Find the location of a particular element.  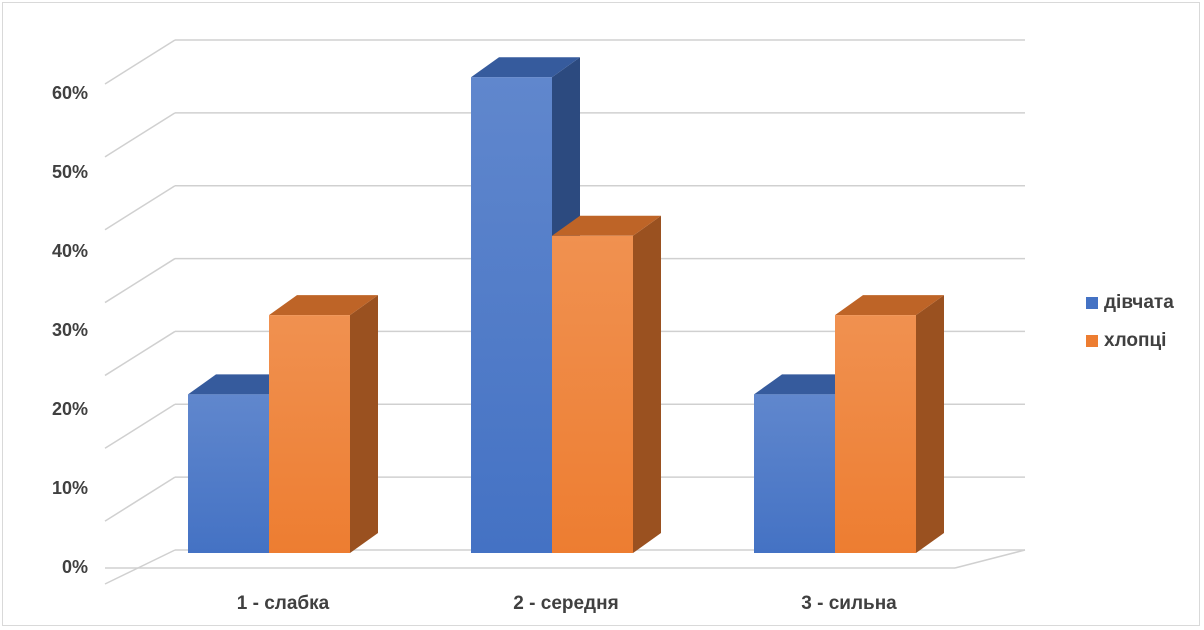

y-tick-label: 10% is located at coordinates (70, 488).